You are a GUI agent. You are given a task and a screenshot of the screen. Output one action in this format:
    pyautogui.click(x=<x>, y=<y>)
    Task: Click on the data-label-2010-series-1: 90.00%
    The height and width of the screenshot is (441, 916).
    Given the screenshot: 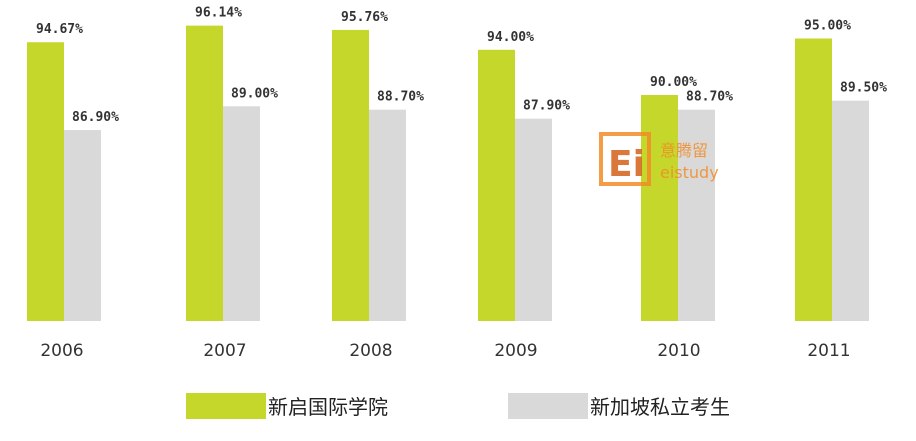 What is the action you would take?
    pyautogui.click(x=673, y=82)
    